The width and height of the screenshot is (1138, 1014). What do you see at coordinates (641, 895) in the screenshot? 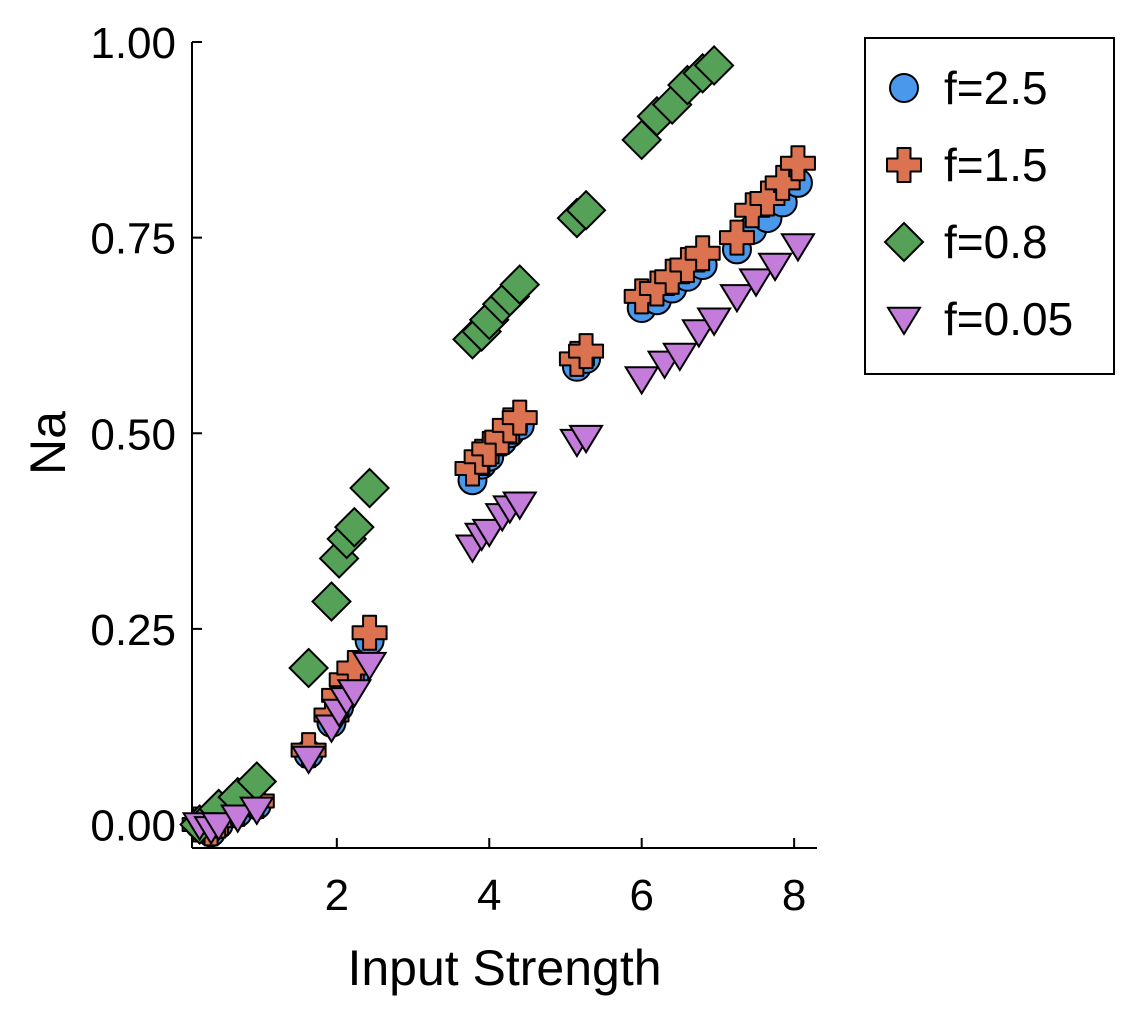
I see `x-tick-label: 6` at bounding box center [641, 895].